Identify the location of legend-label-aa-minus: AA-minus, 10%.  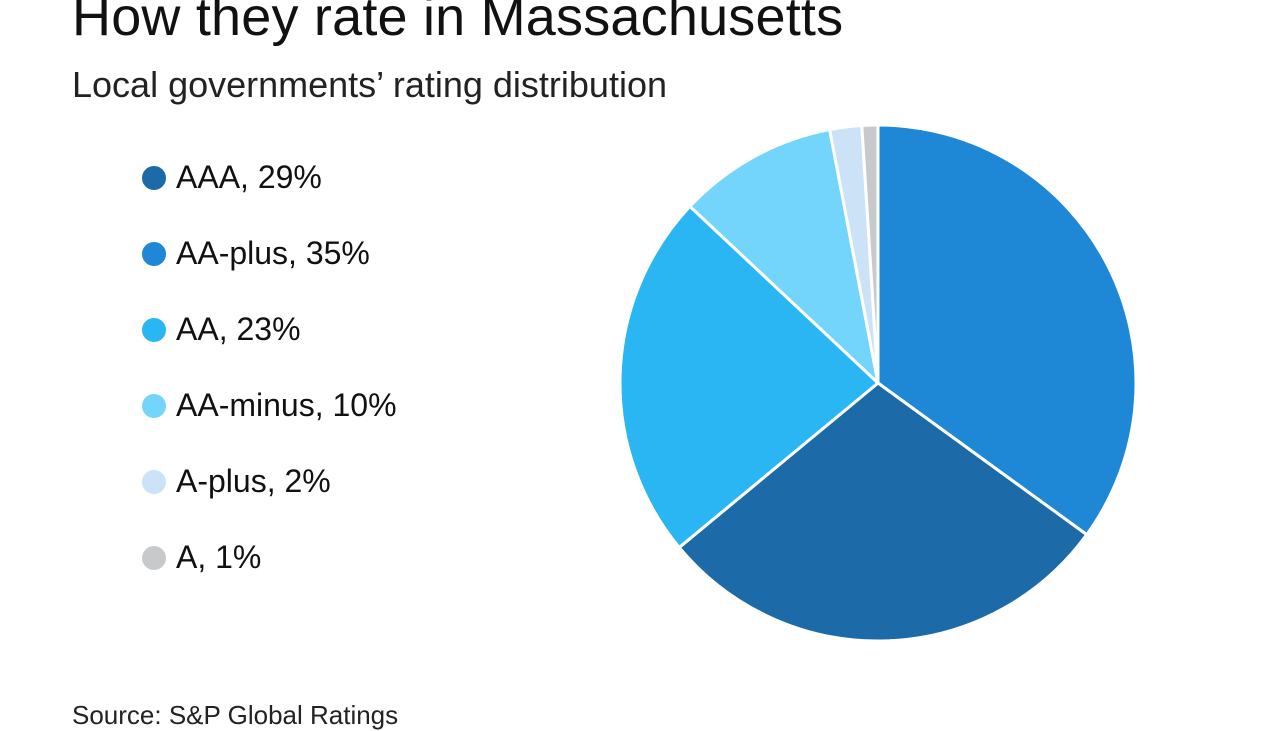
(286, 405).